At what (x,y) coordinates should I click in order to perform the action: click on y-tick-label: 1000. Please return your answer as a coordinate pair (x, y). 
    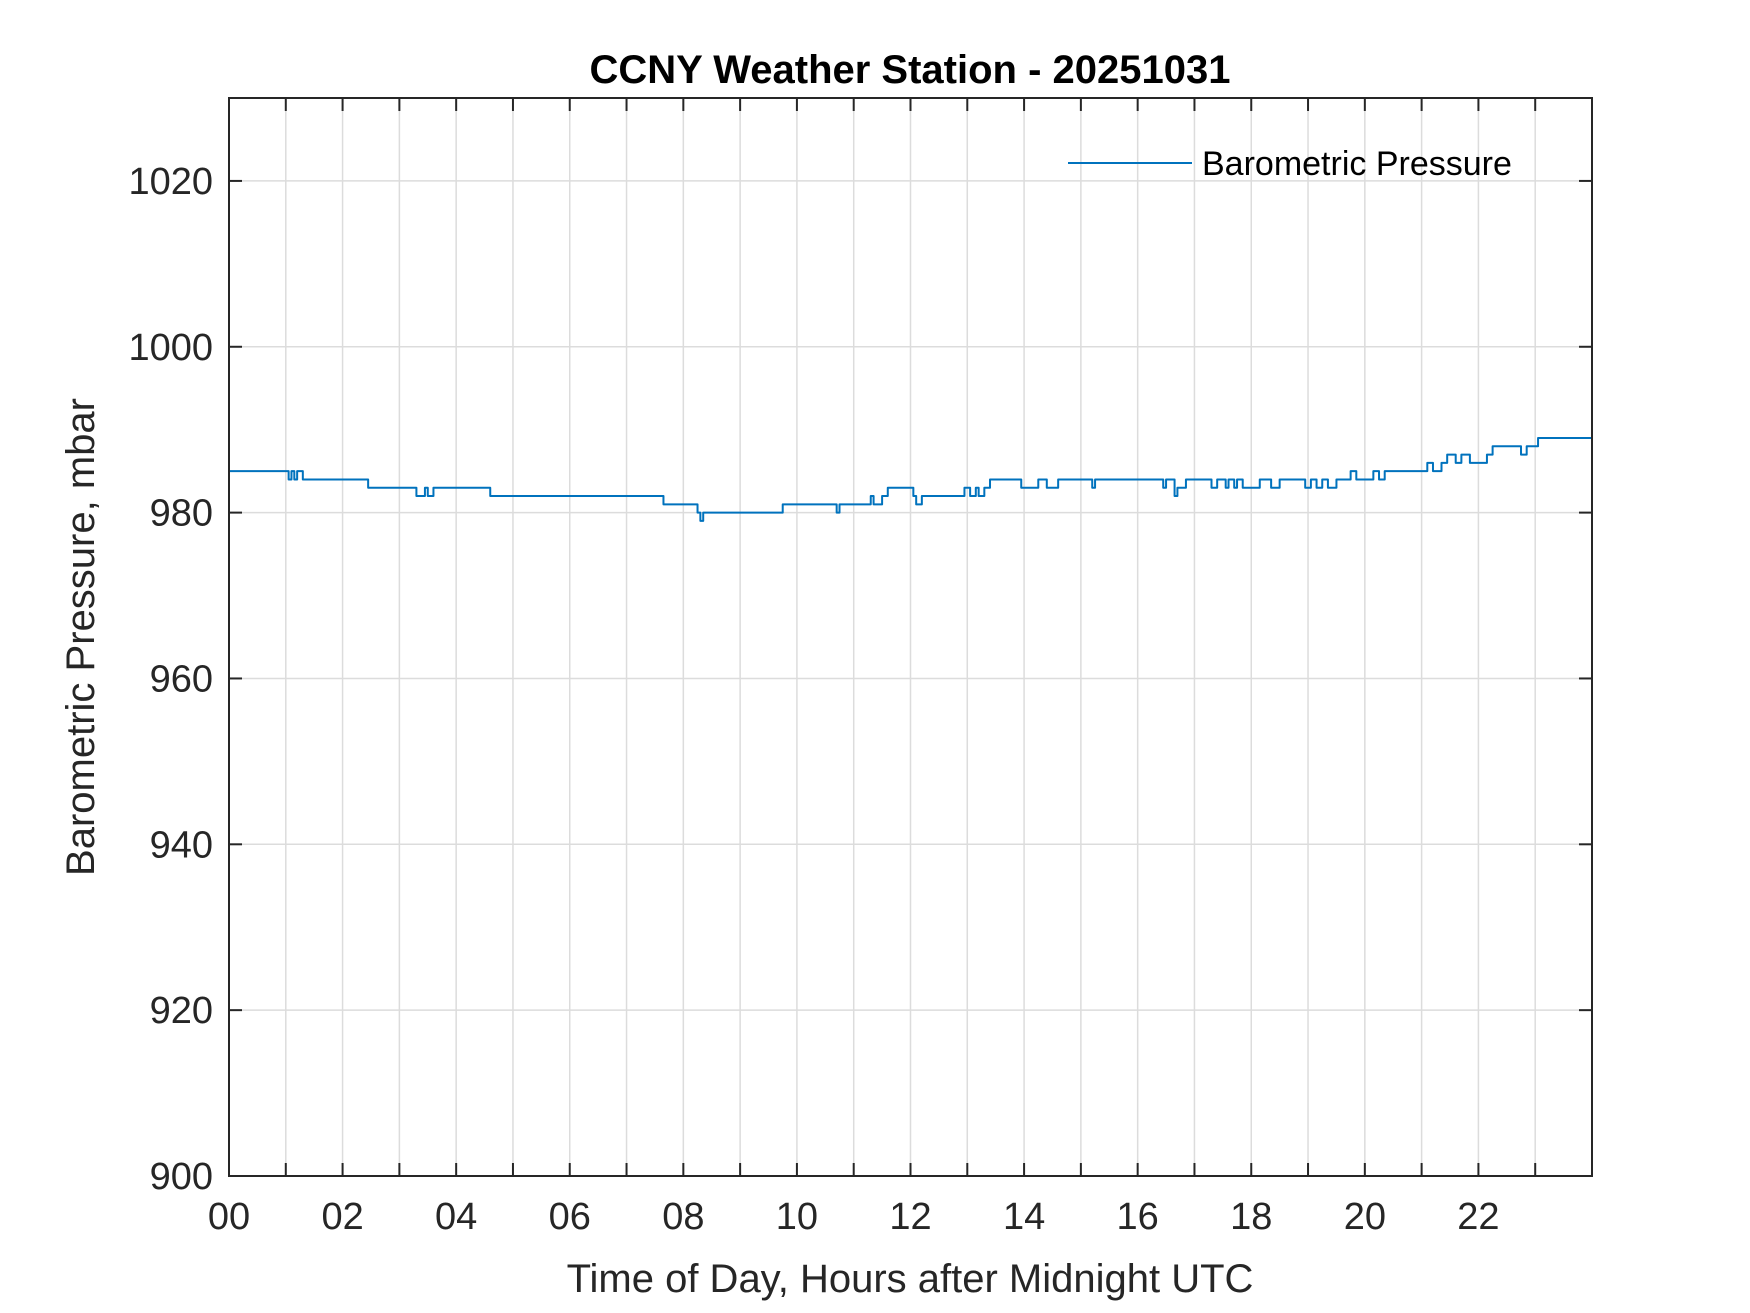
    Looking at the image, I should click on (170, 348).